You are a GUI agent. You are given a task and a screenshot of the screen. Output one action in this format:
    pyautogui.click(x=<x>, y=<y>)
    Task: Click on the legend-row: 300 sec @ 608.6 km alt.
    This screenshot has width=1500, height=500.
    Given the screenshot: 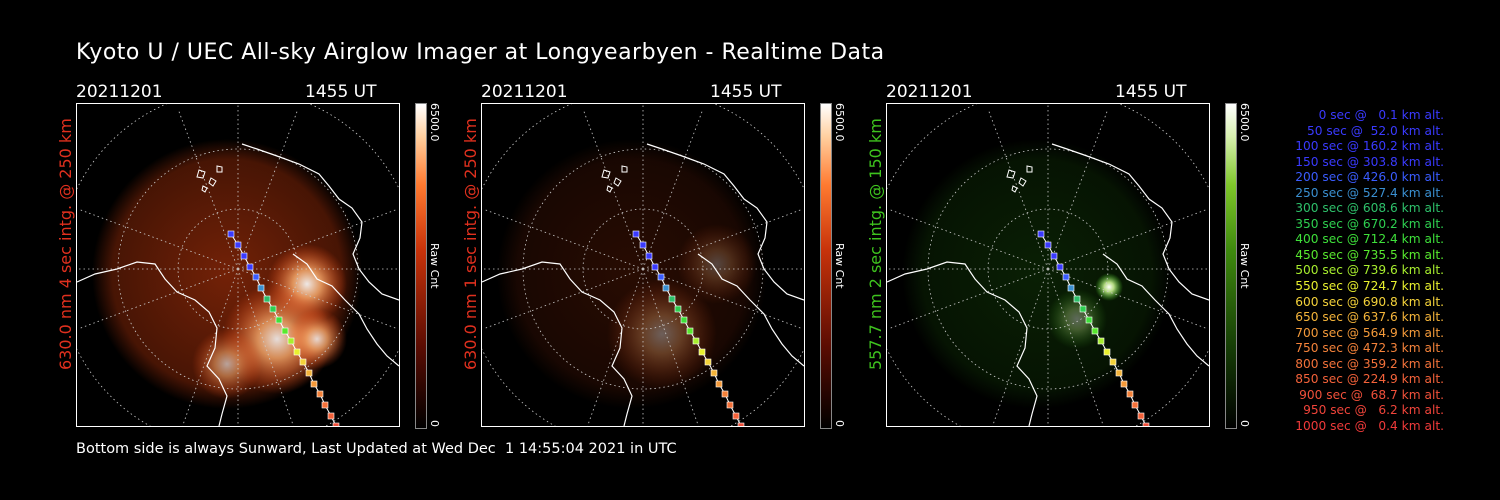 What is the action you would take?
    pyautogui.click(x=1369, y=208)
    